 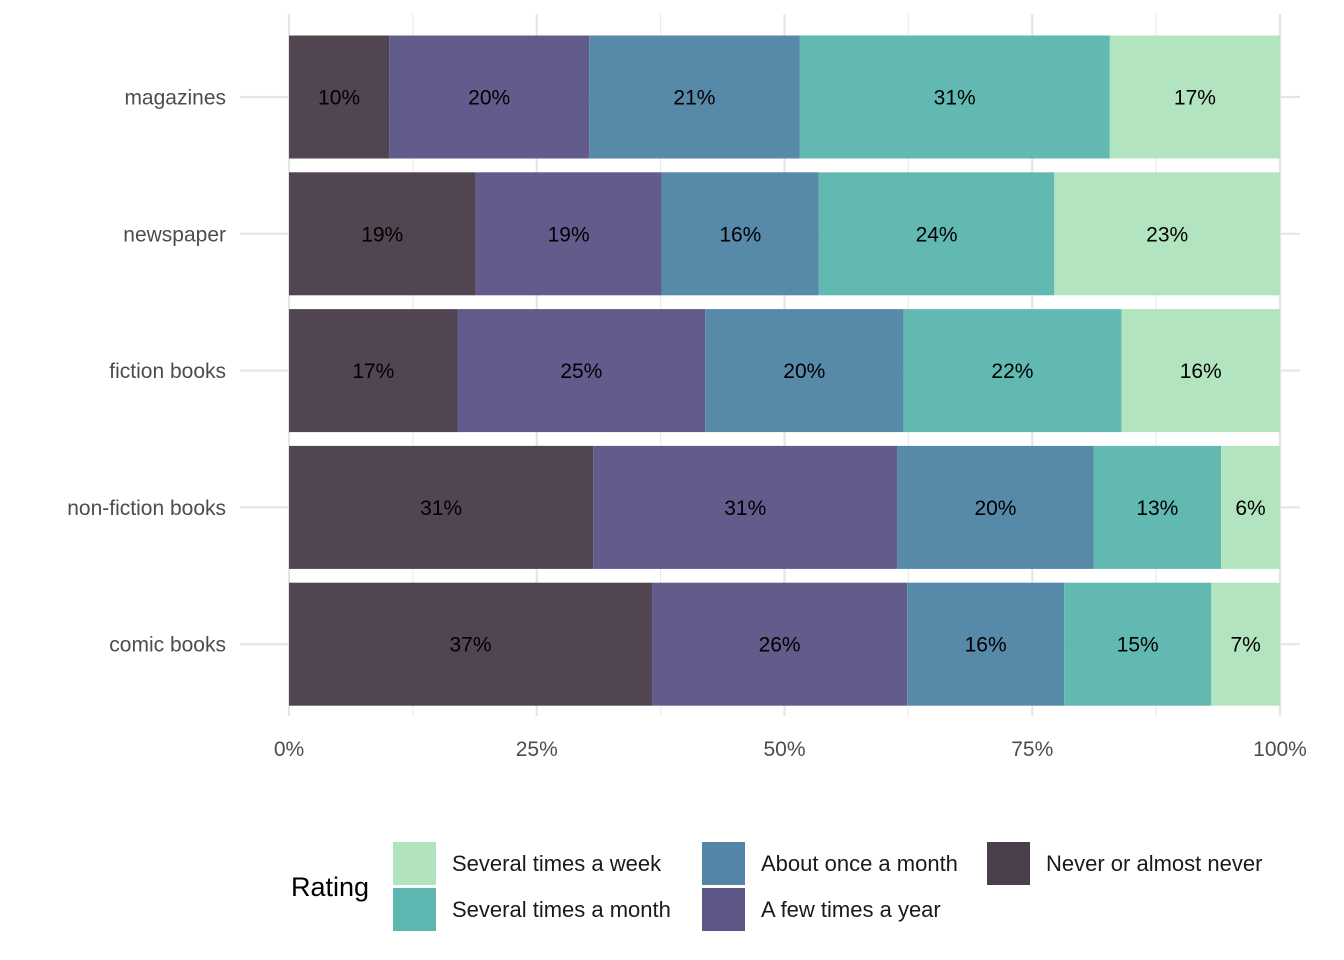 What do you see at coordinates (1280, 749) in the screenshot?
I see `x-tick-label: 100%` at bounding box center [1280, 749].